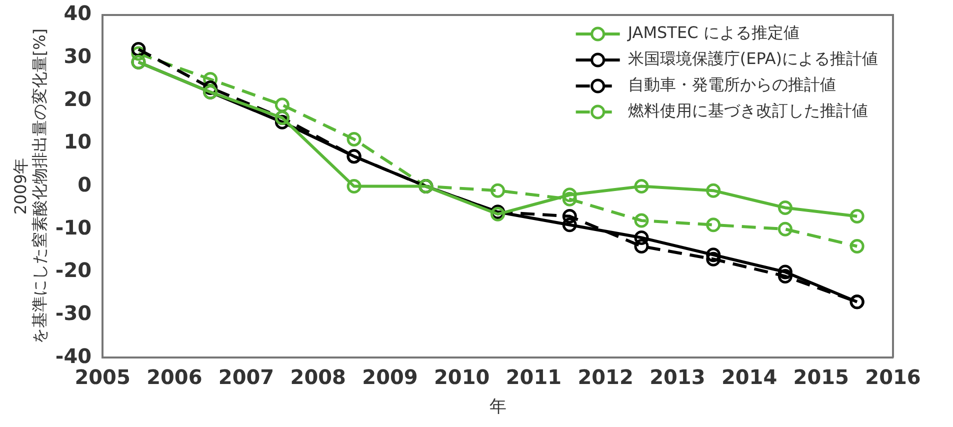  Describe the element at coordinates (318, 376) in the screenshot. I see `x-tick-label: 2008` at that location.